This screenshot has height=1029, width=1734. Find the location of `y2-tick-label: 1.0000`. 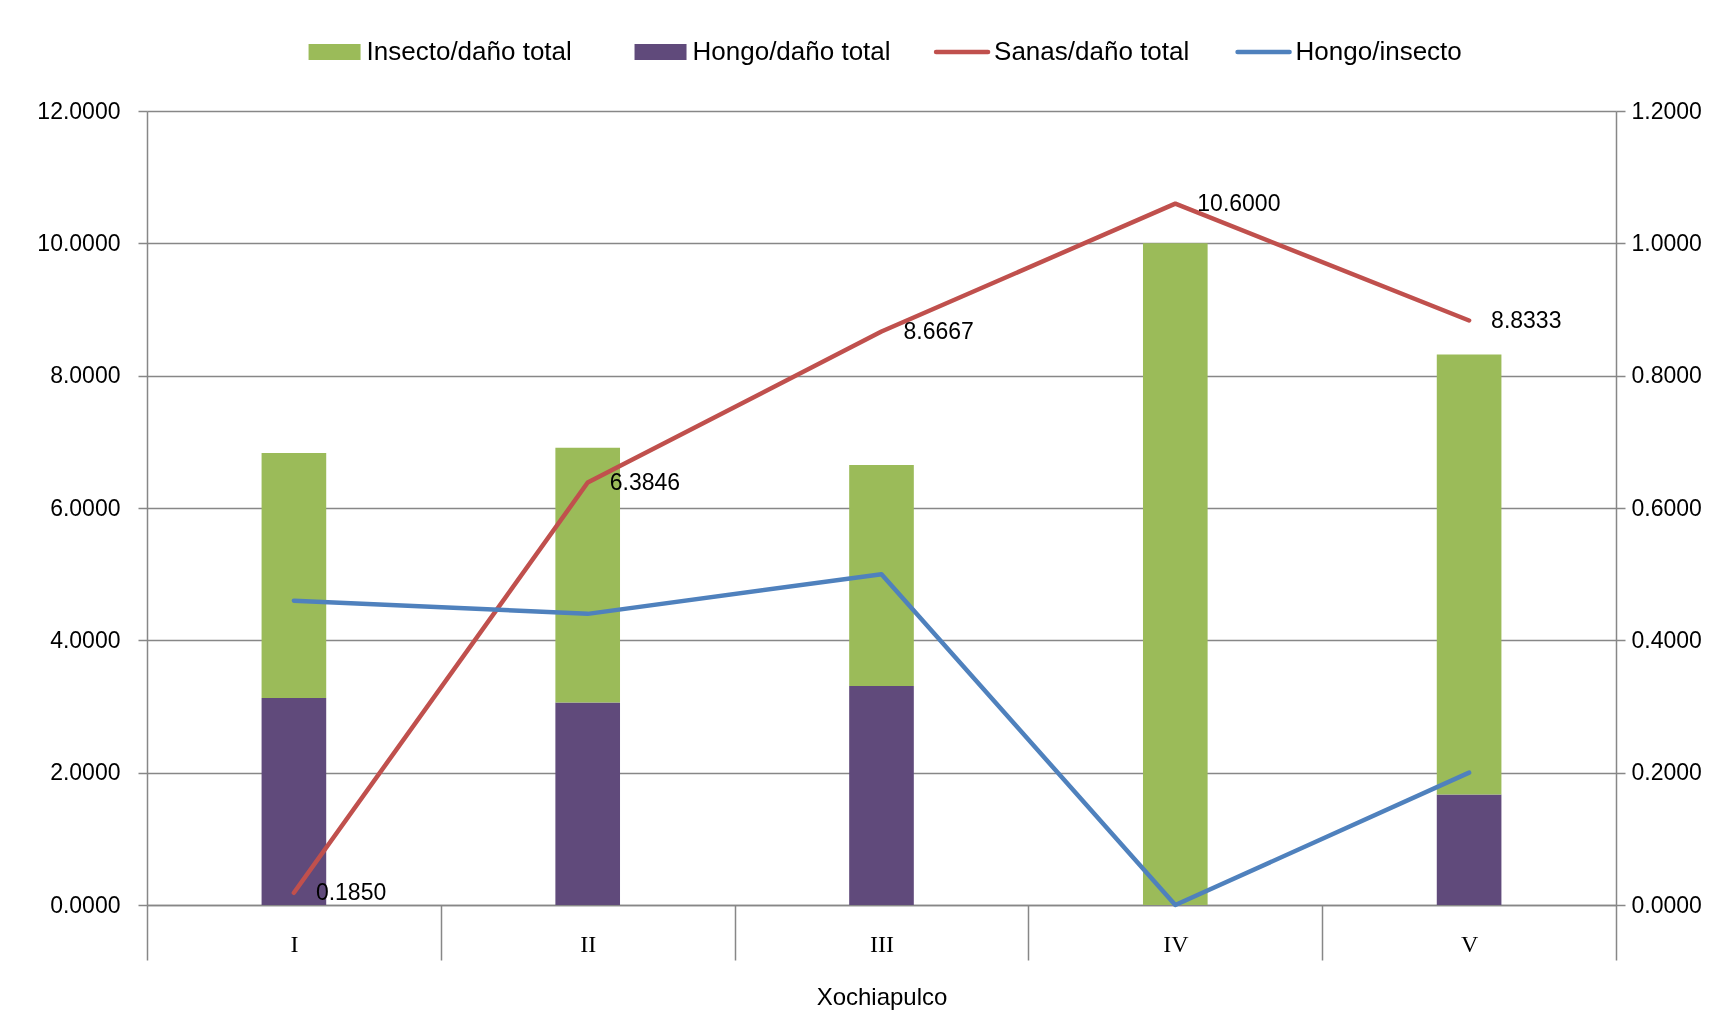

y2-tick-label: 1.0000 is located at coordinates (1666, 242).